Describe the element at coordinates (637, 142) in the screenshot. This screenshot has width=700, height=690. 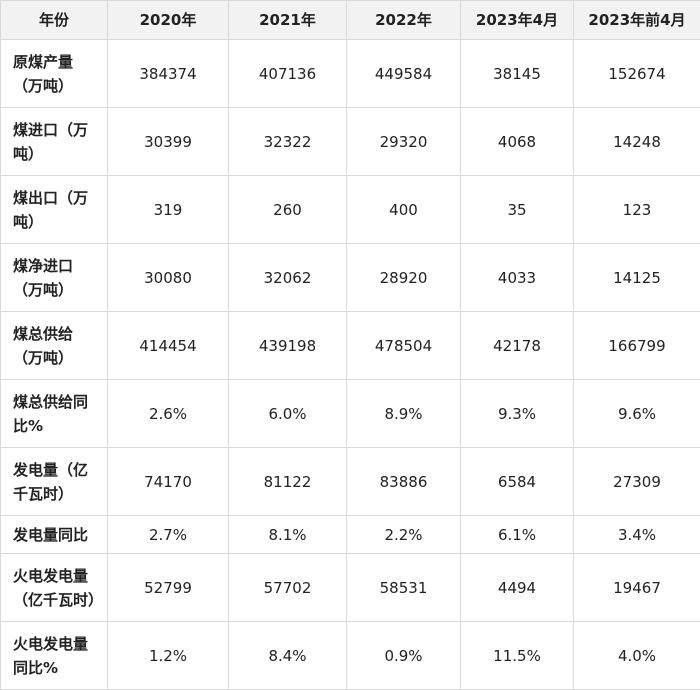
I see `table-cell: 14248` at that location.